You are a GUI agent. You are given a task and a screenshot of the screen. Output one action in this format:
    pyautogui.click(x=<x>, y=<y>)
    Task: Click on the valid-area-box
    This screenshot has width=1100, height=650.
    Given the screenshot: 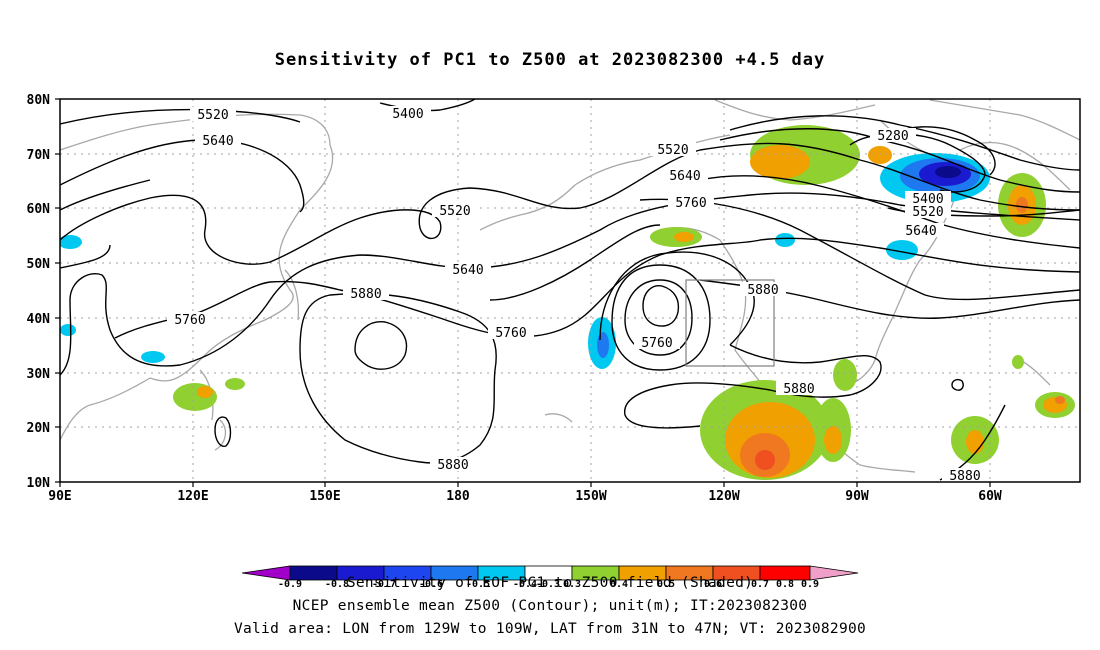 What is the action you would take?
    pyautogui.click(x=730, y=323)
    